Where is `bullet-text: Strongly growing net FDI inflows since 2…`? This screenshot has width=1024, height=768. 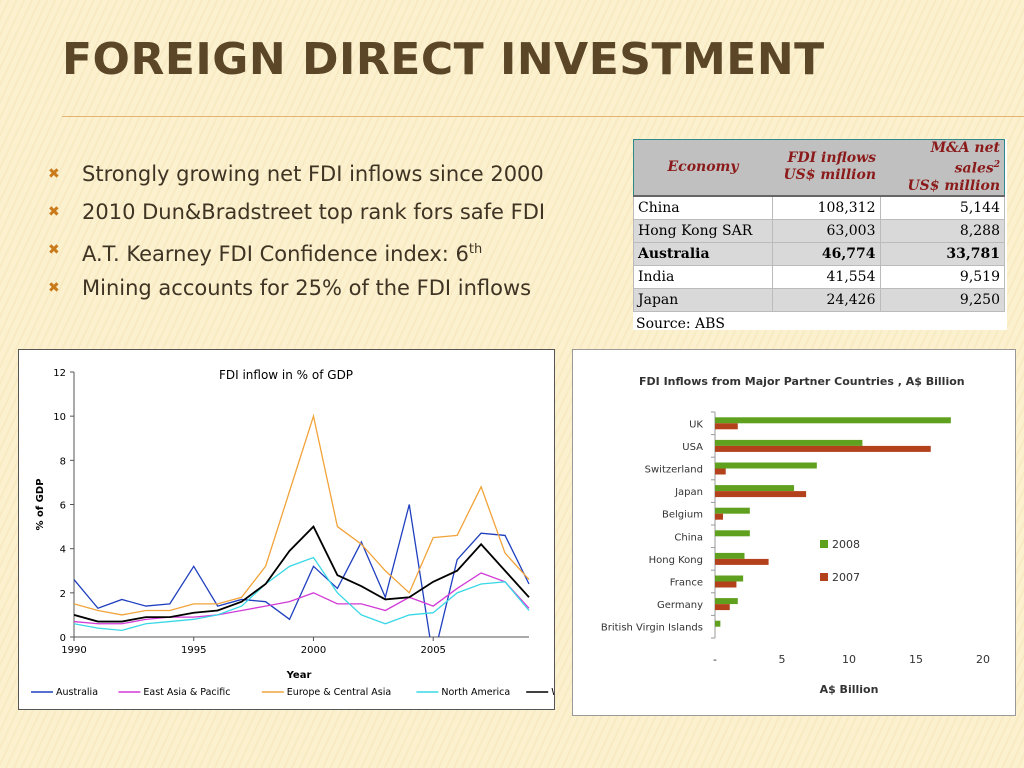
bullet-text: Strongly growing net FDI inflows since 2… is located at coordinates (313, 174).